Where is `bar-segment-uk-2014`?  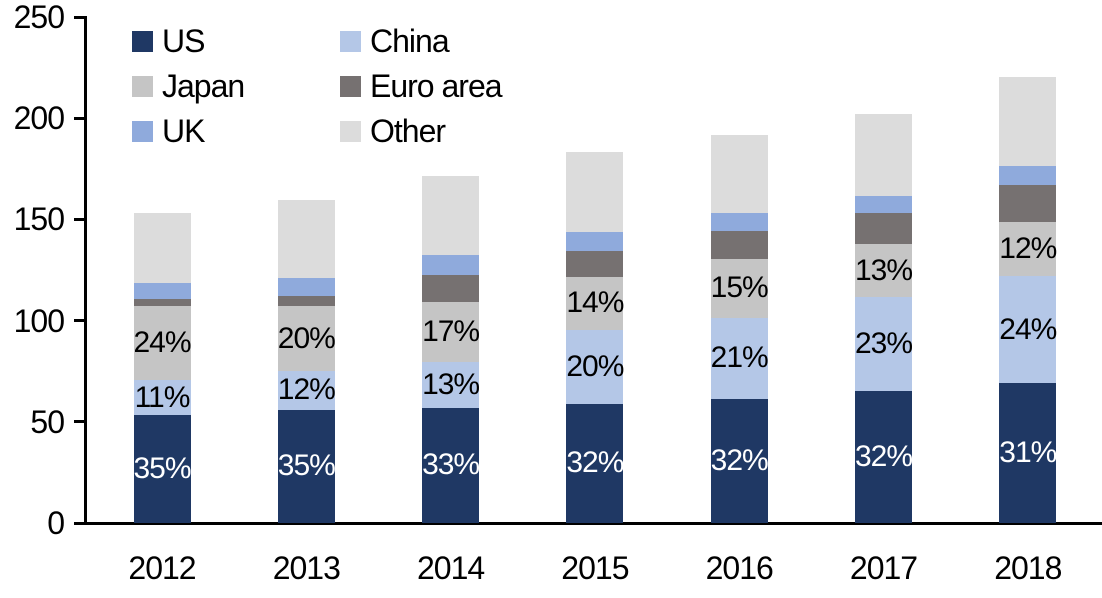
bar-segment-uk-2014 is located at coordinates (451, 265).